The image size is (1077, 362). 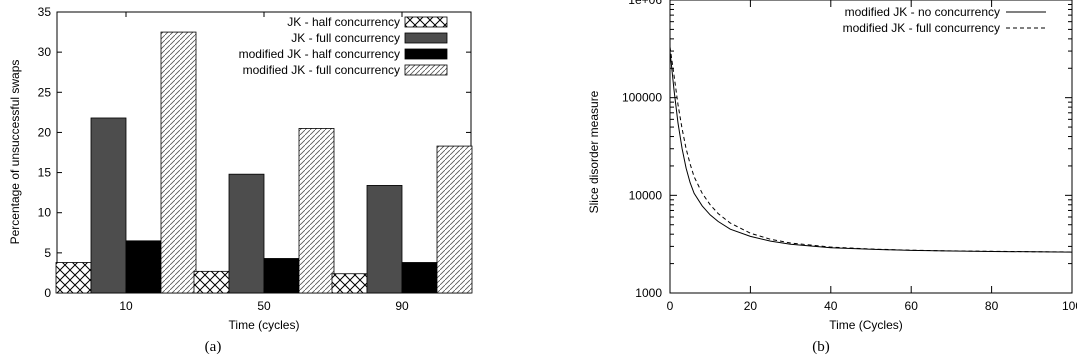 What do you see at coordinates (642, 98) in the screenshot?
I see `y-tick-label: 100000` at bounding box center [642, 98].